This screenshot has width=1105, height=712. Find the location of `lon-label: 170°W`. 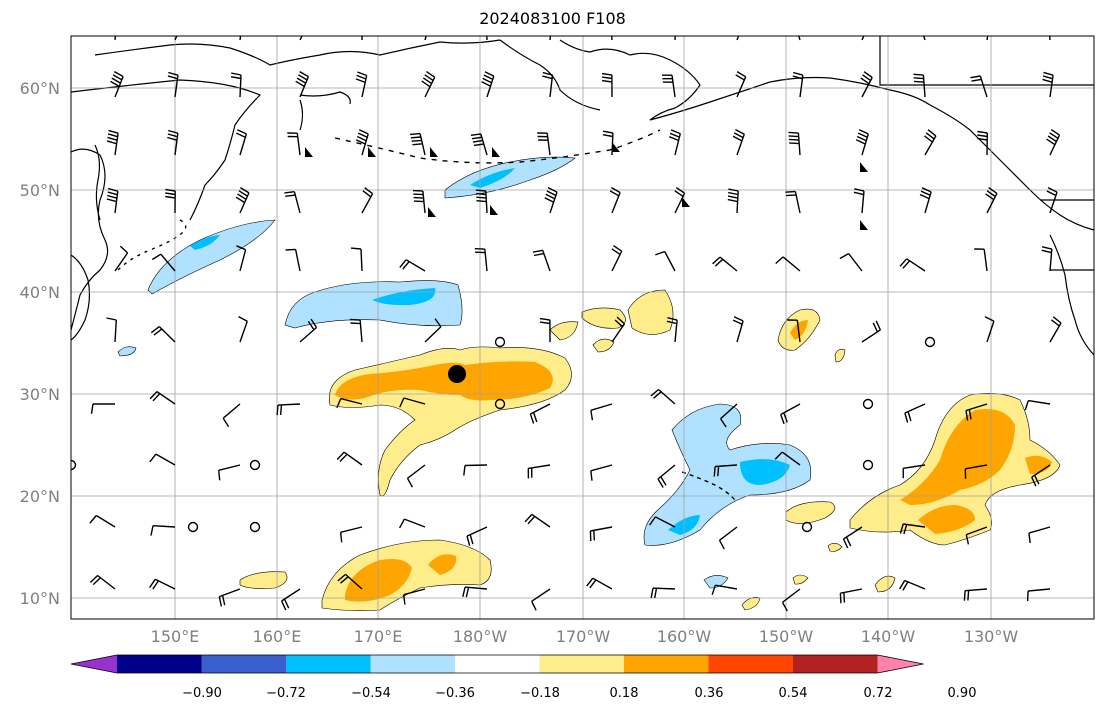

lon-label: 170°W is located at coordinates (583, 636).